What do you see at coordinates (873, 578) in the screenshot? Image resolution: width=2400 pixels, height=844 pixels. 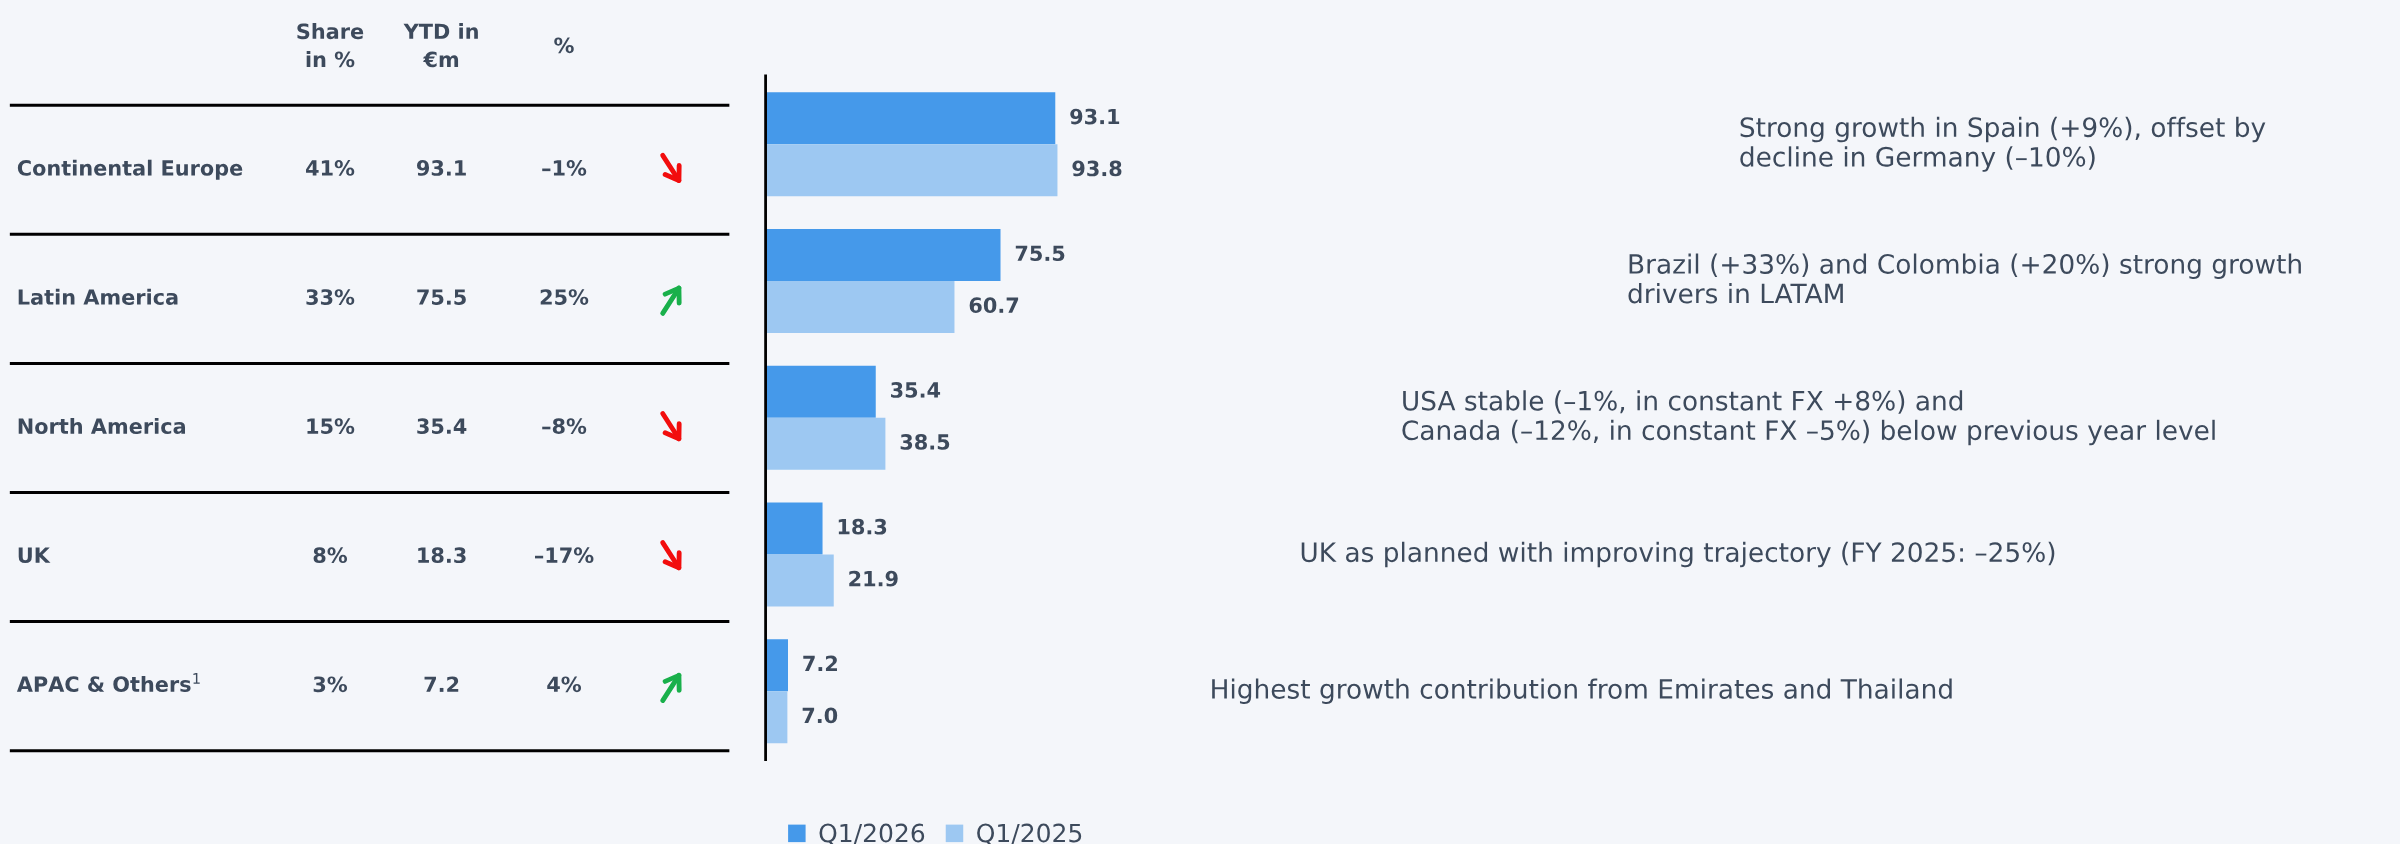 I see `data-label: 21.9` at bounding box center [873, 578].